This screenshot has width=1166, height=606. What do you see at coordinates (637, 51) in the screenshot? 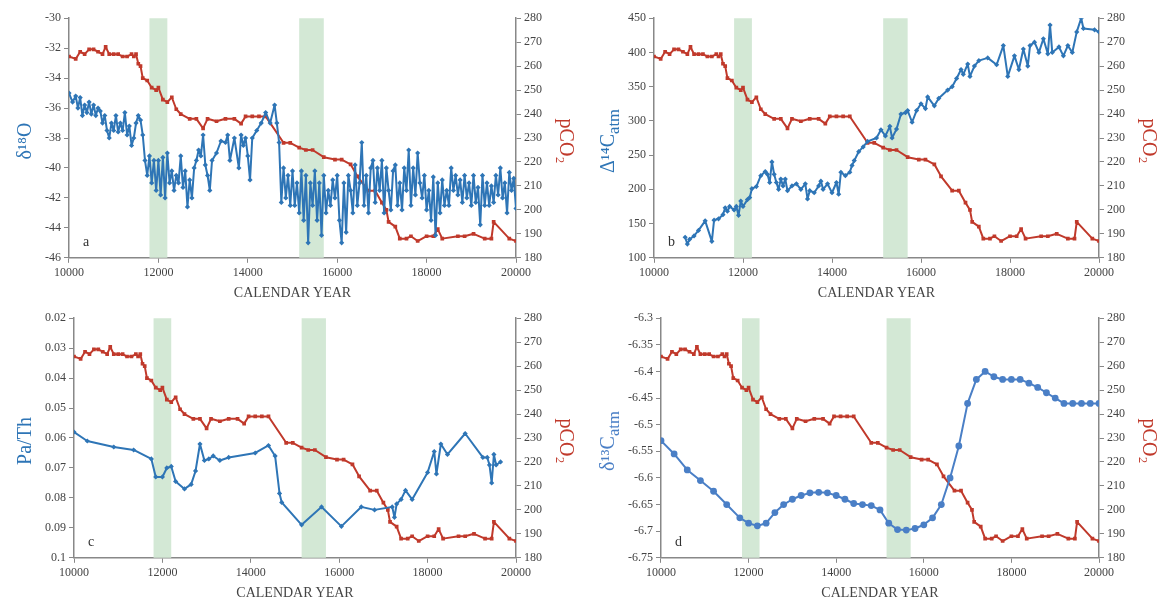
I see `y-tick-label: 400` at bounding box center [637, 51].